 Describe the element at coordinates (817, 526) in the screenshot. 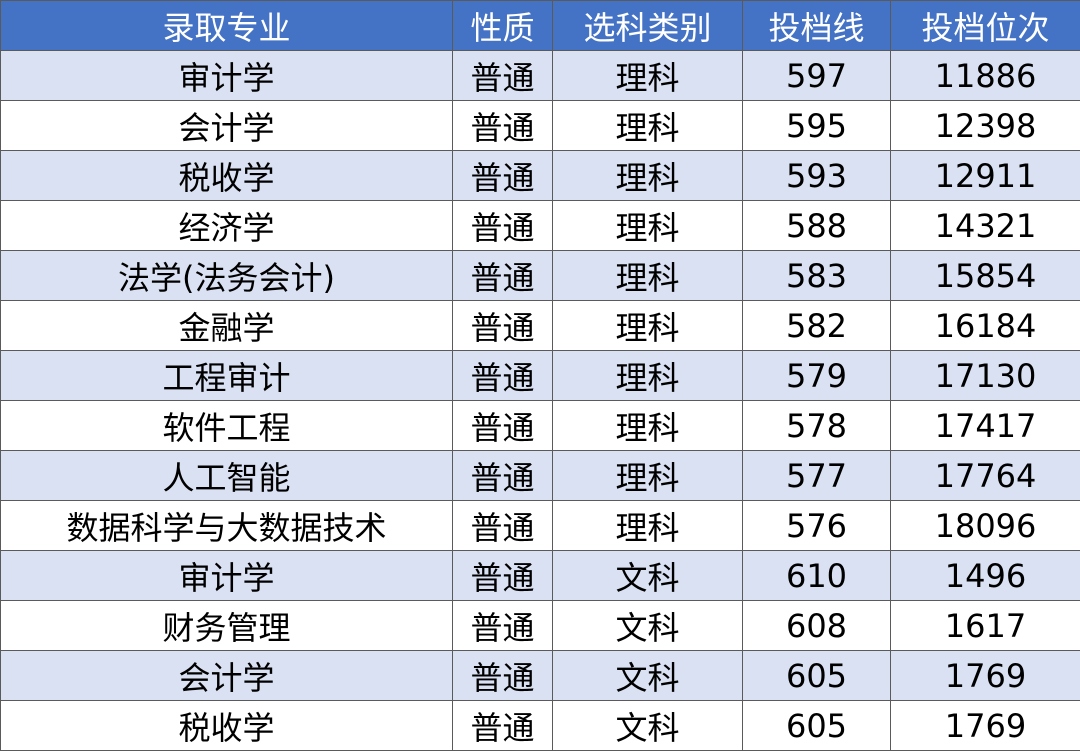

I see `cell-cutoff-score: 576` at that location.